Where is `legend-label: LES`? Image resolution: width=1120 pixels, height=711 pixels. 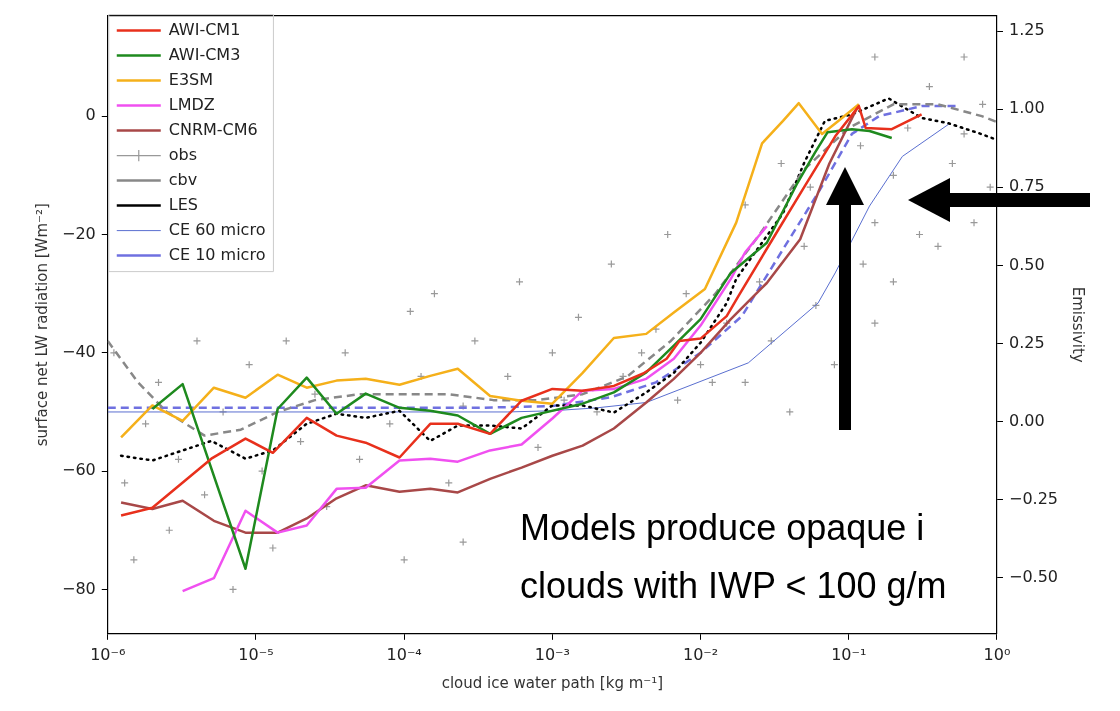 legend-label: LES is located at coordinates (183, 204).